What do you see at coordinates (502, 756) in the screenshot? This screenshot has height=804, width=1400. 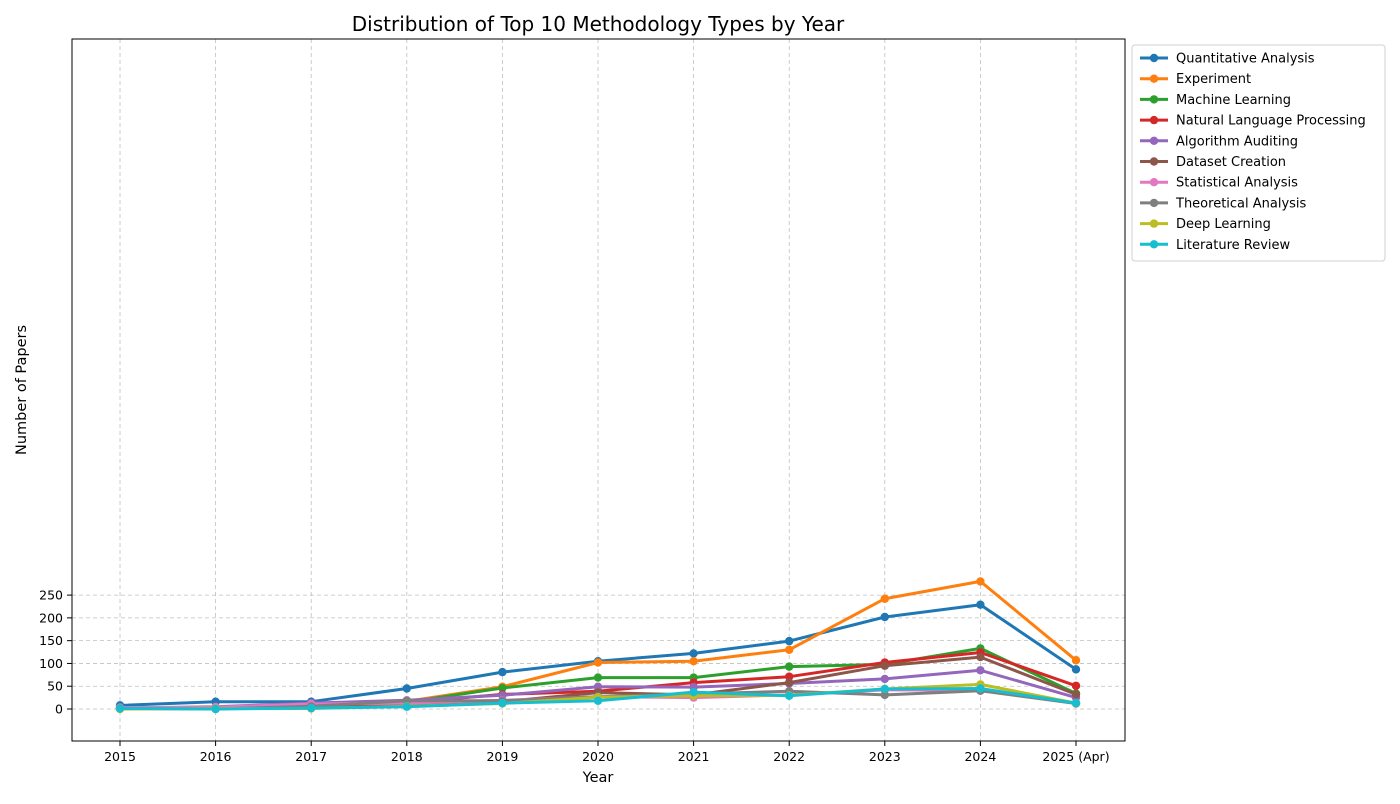 I see `x-tick-label: 2019` at bounding box center [502, 756].